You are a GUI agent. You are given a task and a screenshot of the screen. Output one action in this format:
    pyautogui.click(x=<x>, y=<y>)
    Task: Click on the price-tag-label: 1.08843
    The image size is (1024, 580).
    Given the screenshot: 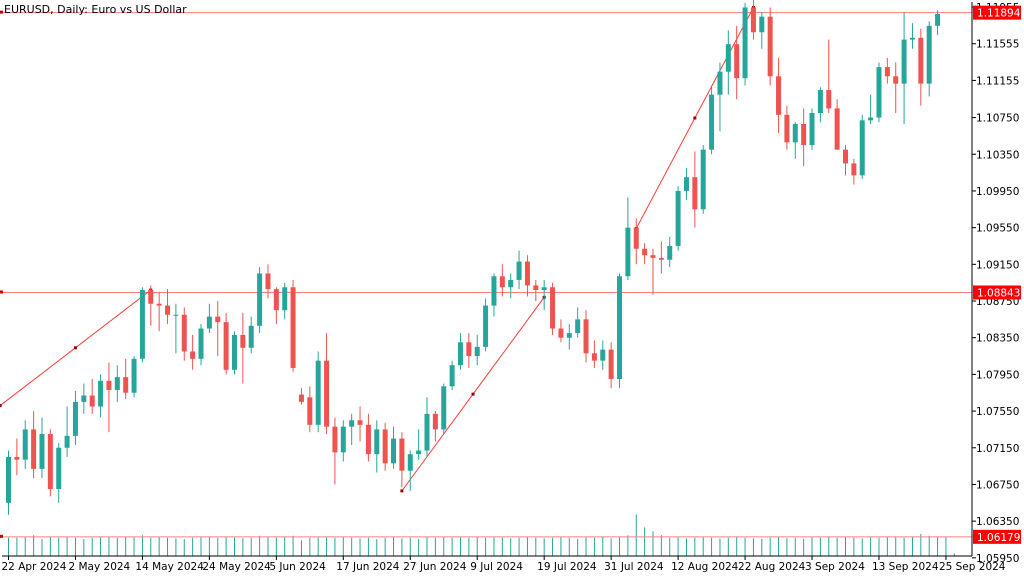 What is the action you would take?
    pyautogui.click(x=998, y=293)
    